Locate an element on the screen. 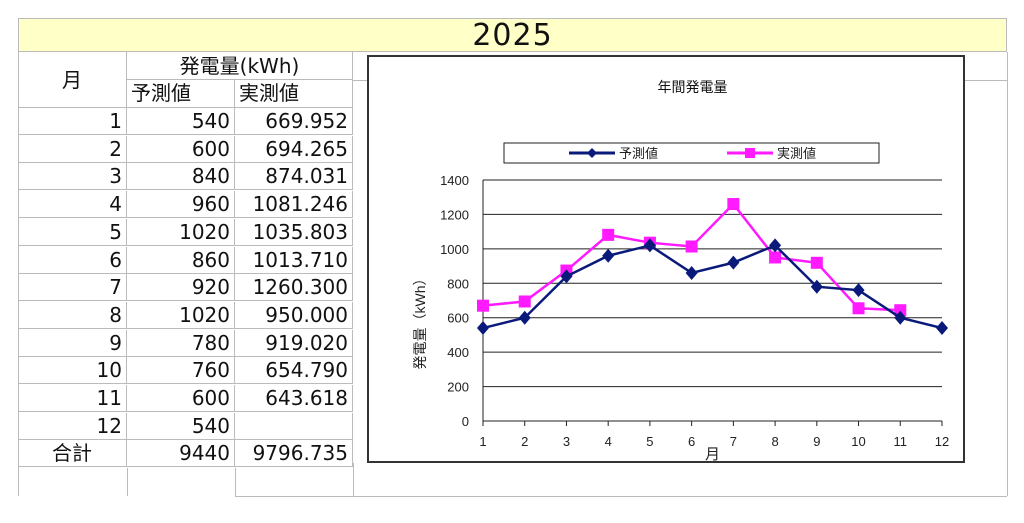  header-actual: 実測値 is located at coordinates (294, 94).